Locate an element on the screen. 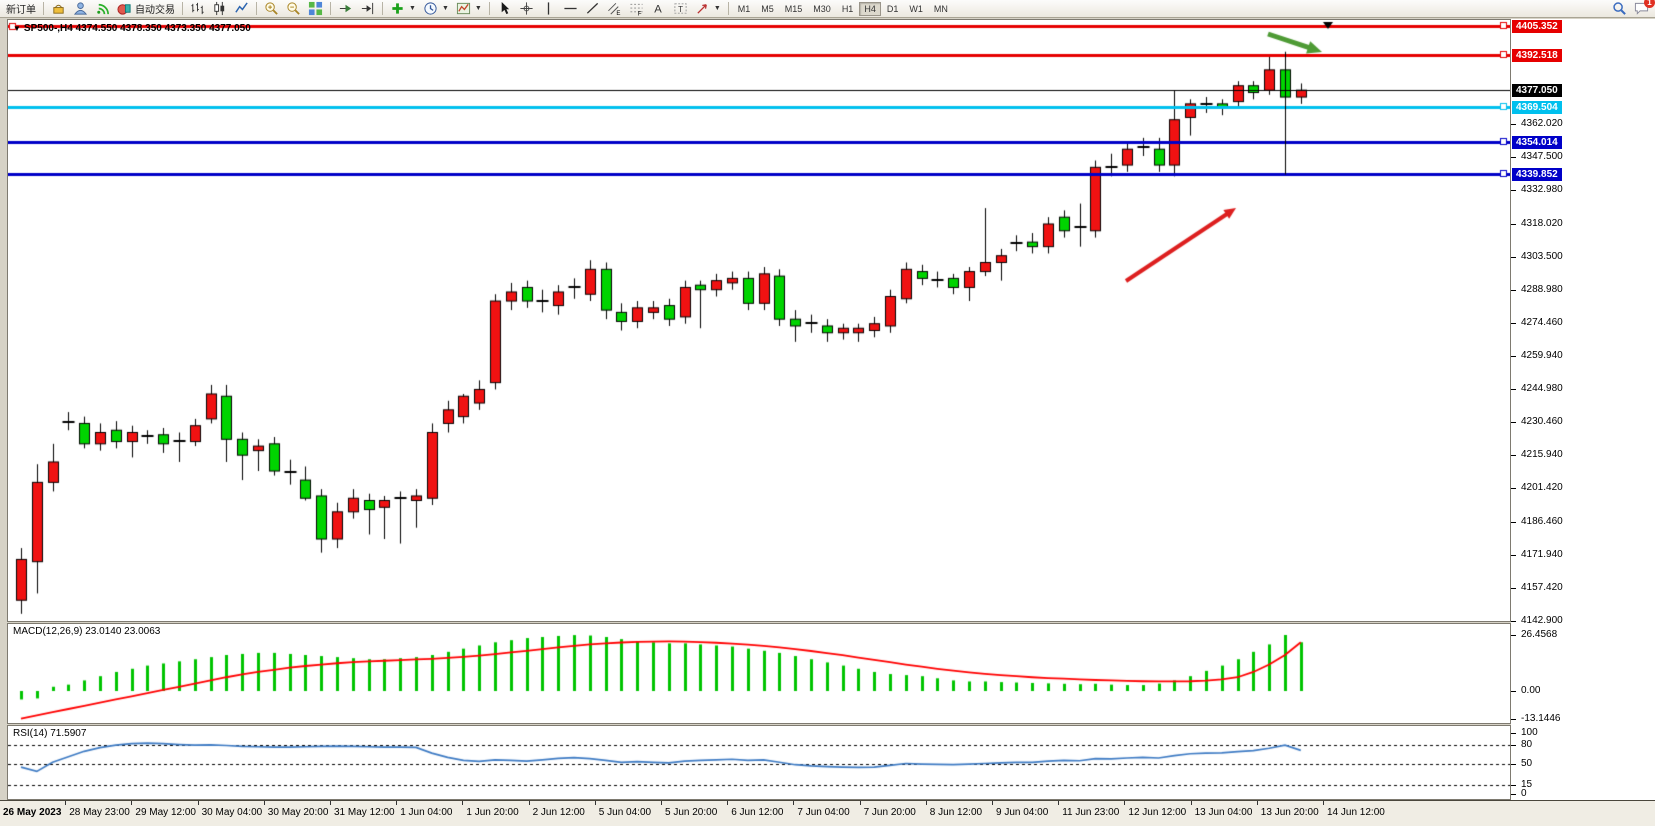 This screenshot has width=1655, height=826. tf-h1-button: H1 is located at coordinates (847, 8).